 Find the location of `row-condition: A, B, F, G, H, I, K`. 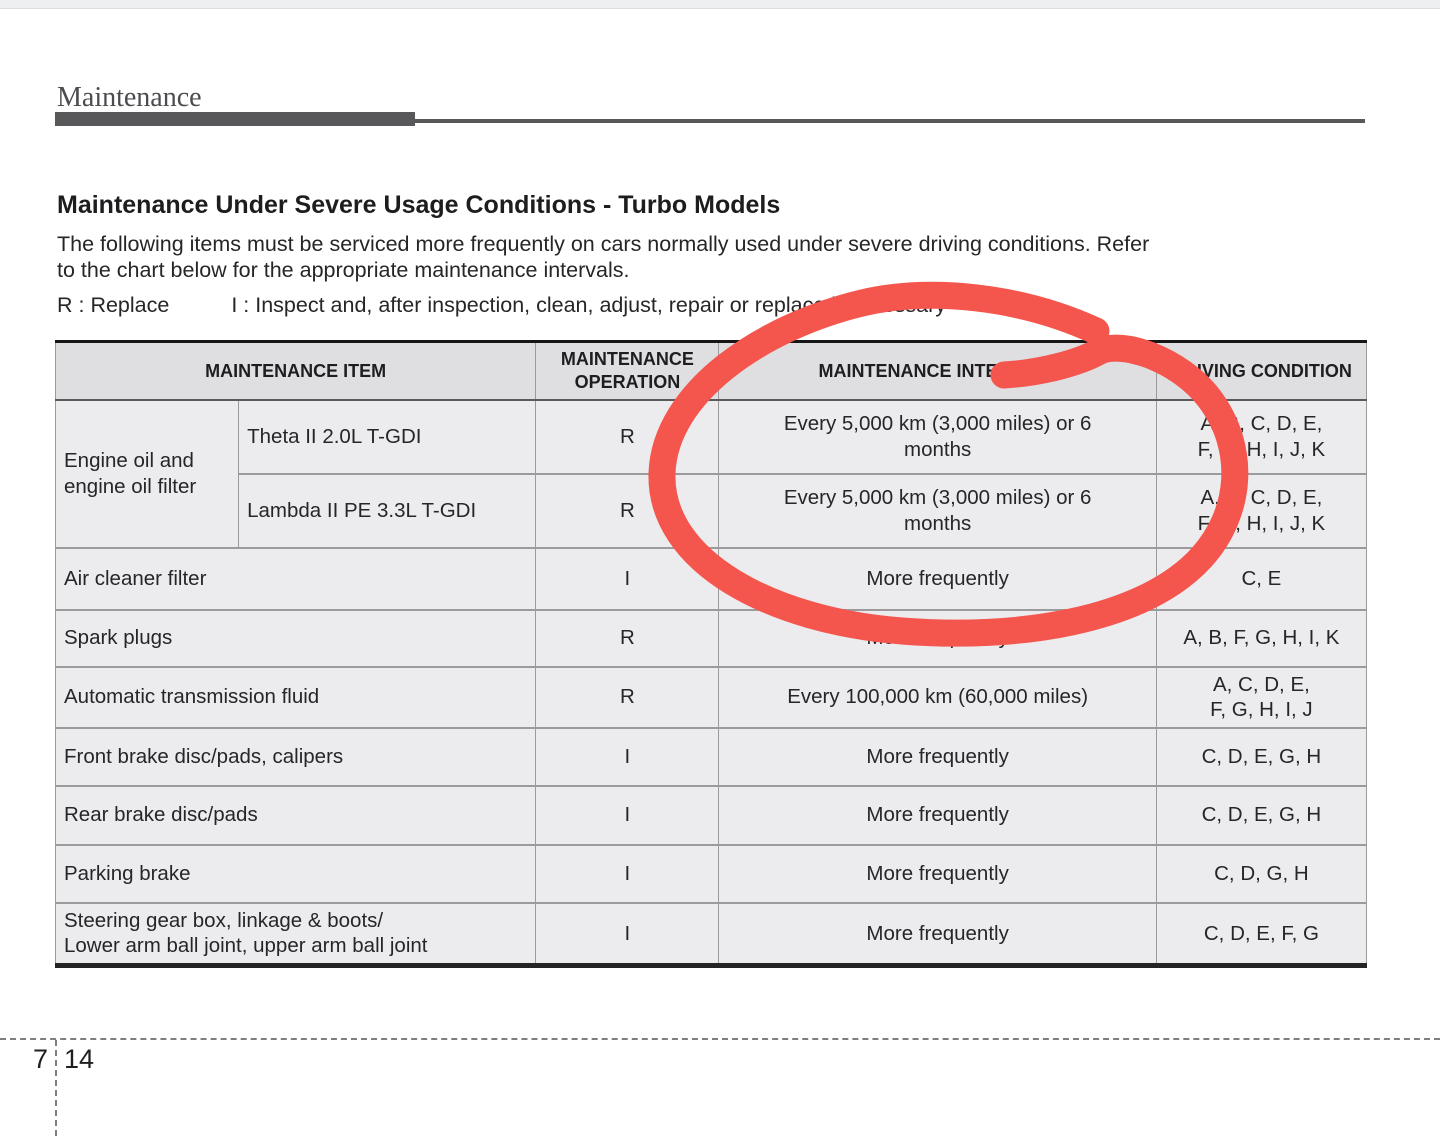

row-condition: A, B, F, G, H, I, K is located at coordinates (1261, 638).